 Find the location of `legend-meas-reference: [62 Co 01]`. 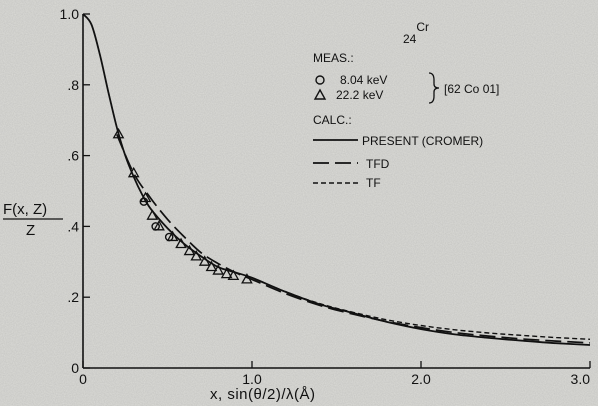

legend-meas-reference: [62 Co 01] is located at coordinates (471, 89).